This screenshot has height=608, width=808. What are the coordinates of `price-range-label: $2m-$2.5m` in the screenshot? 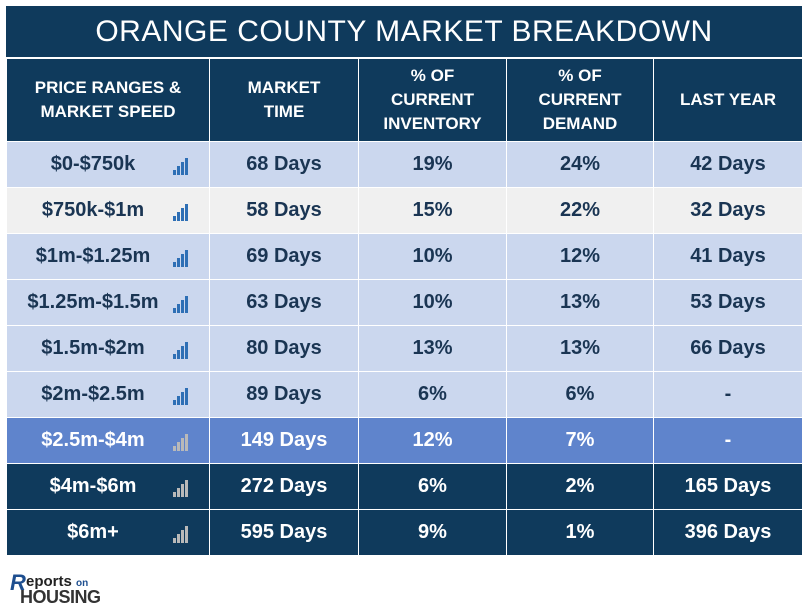 It's located at (93, 394).